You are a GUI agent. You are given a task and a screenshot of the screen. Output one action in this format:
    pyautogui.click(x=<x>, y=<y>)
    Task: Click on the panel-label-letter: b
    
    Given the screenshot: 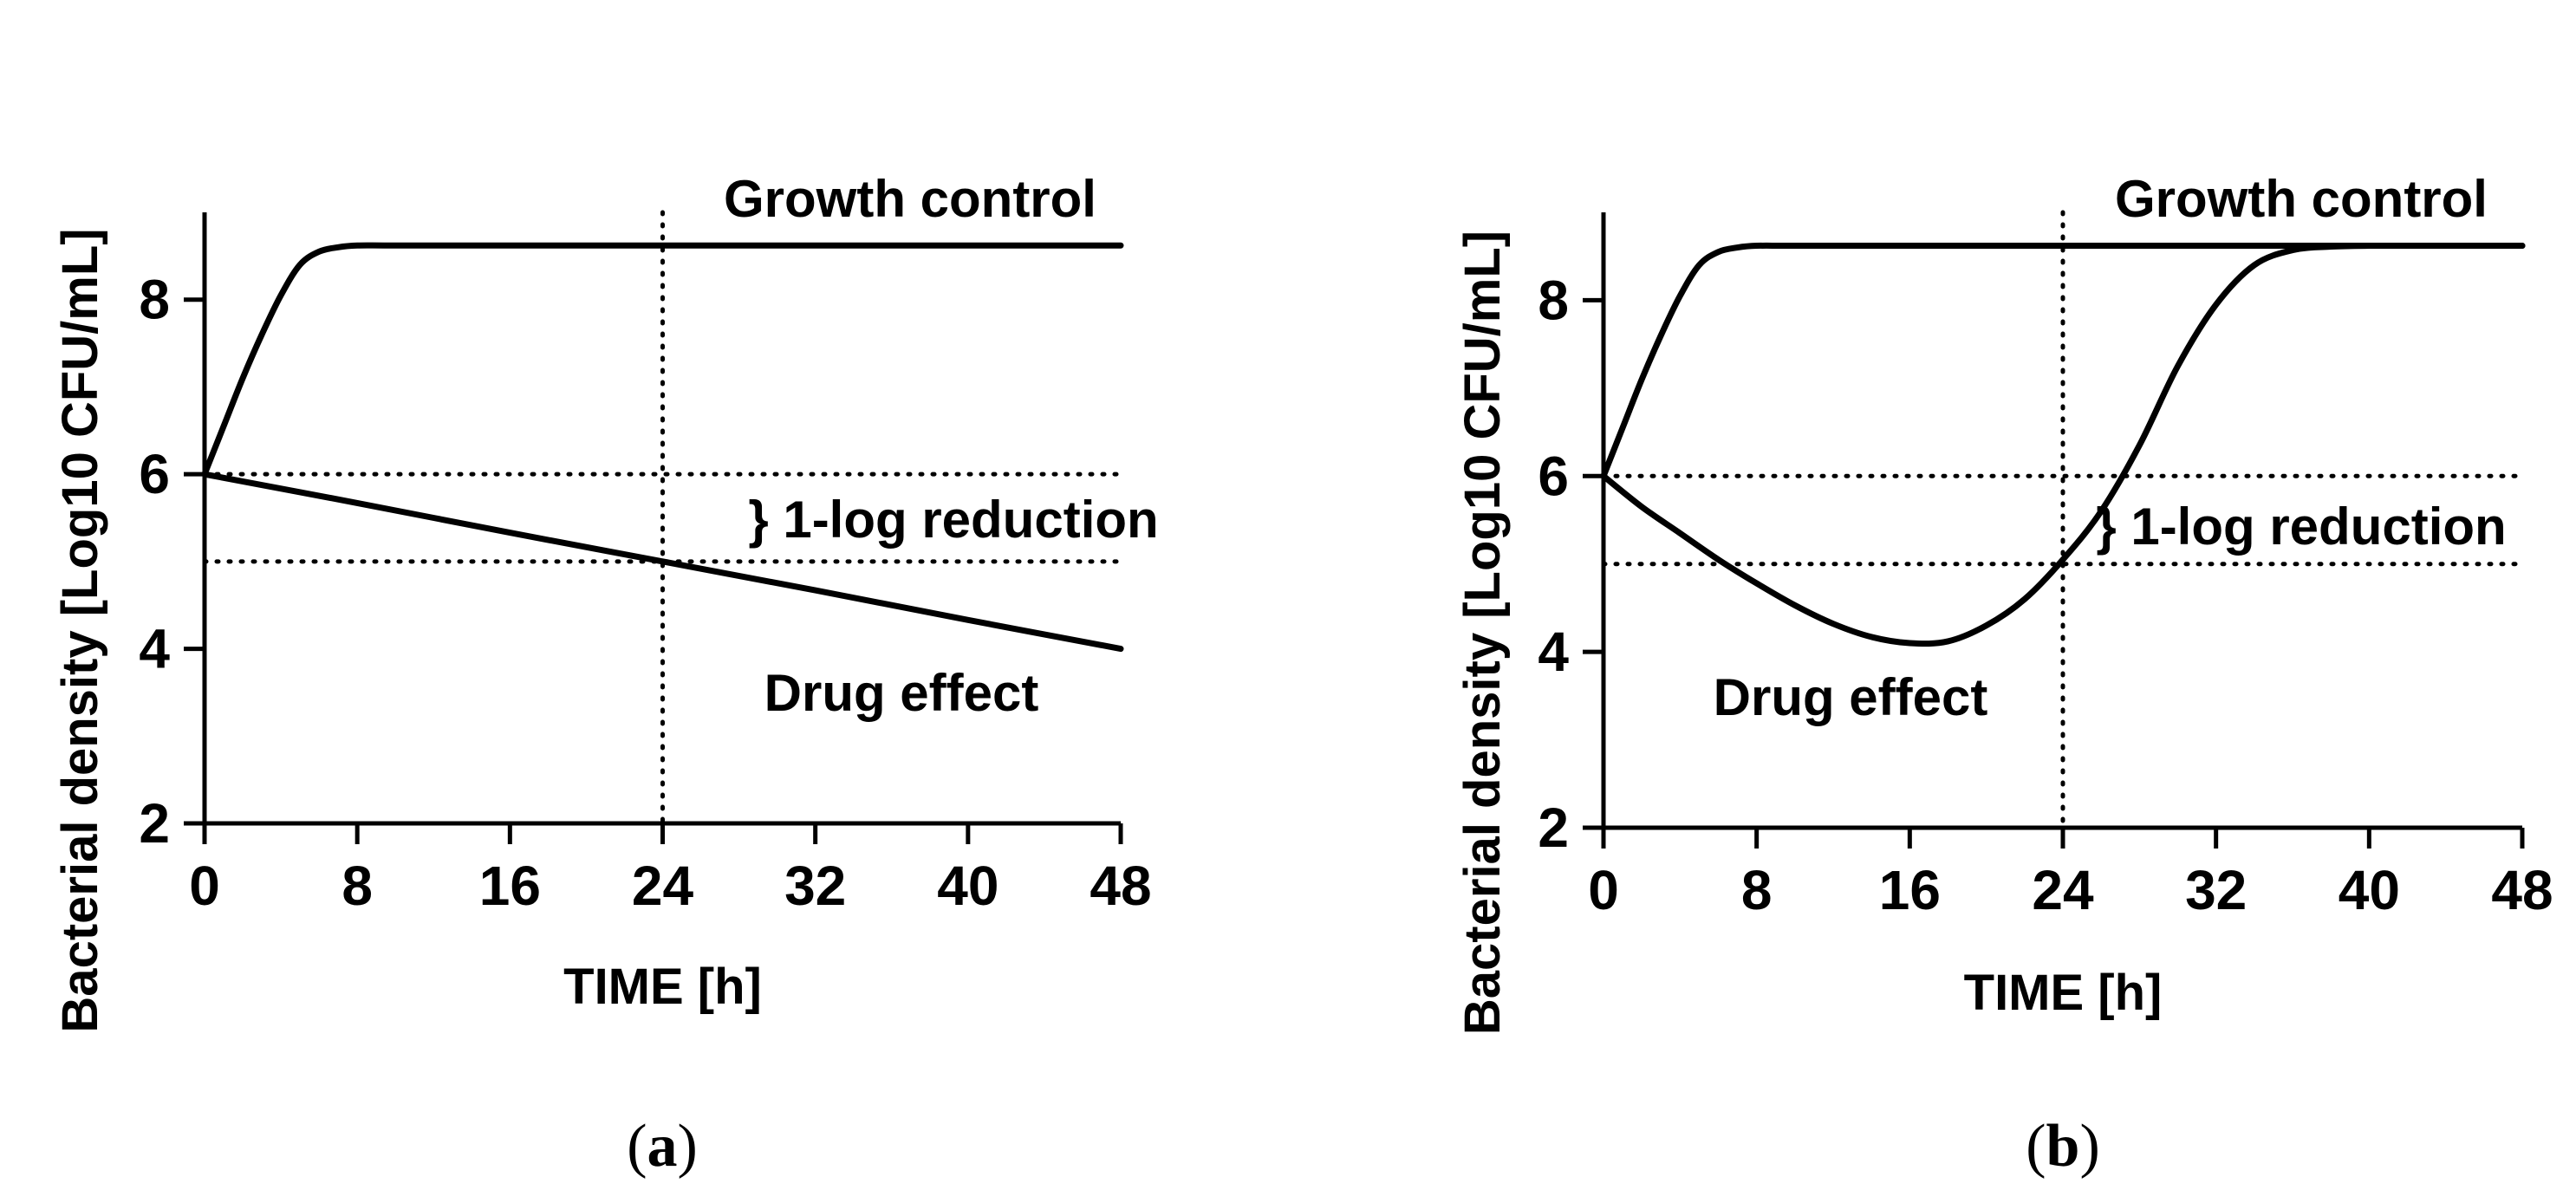 What is the action you would take?
    pyautogui.click(x=2063, y=1147)
    